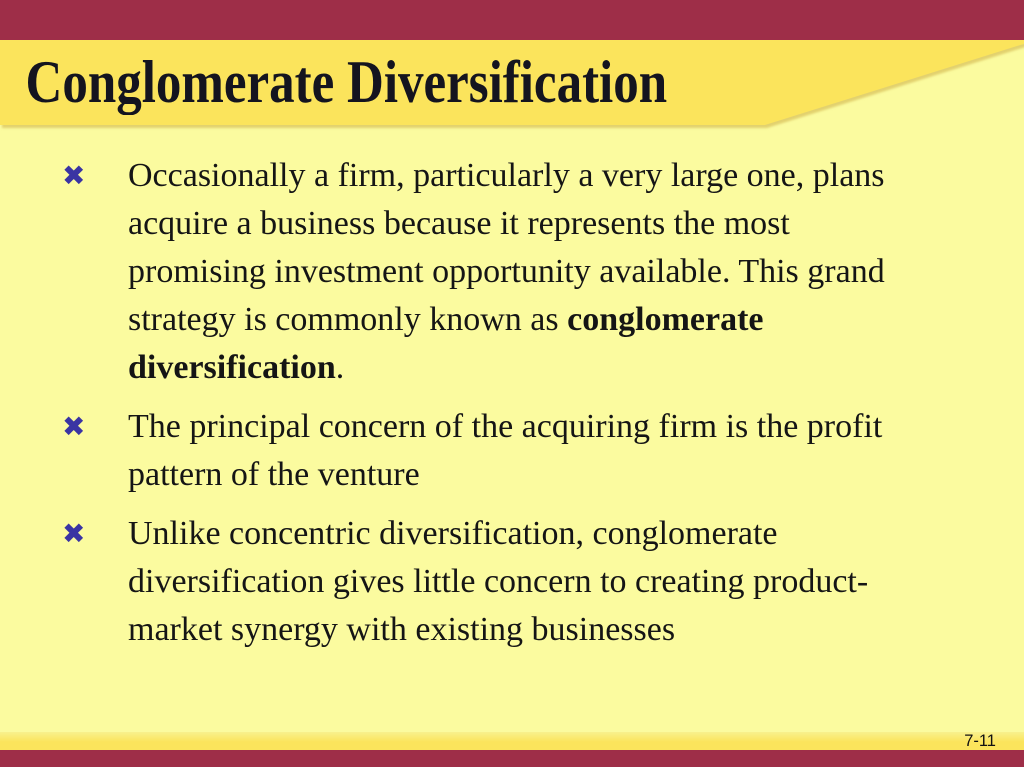 This screenshot has width=1024, height=767. I want to click on page-number: 7-11, so click(980, 741).